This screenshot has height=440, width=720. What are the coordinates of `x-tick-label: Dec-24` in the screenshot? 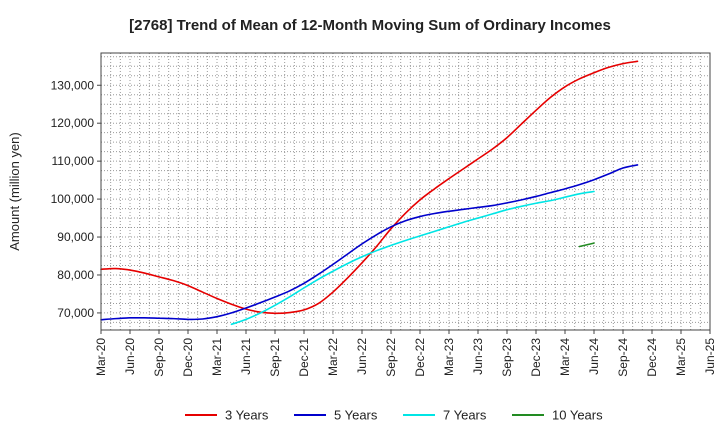 It's located at (652, 357).